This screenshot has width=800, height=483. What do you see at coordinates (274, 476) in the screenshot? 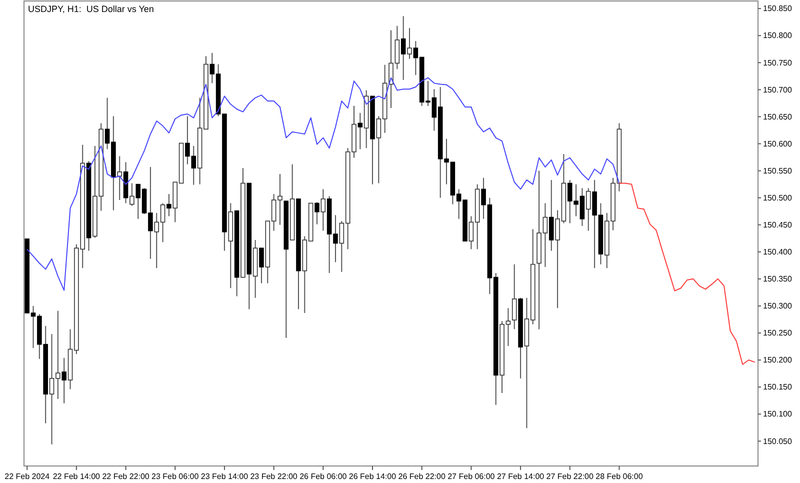
I see `x-tick-label: 23 Feb 22:00` at bounding box center [274, 476].